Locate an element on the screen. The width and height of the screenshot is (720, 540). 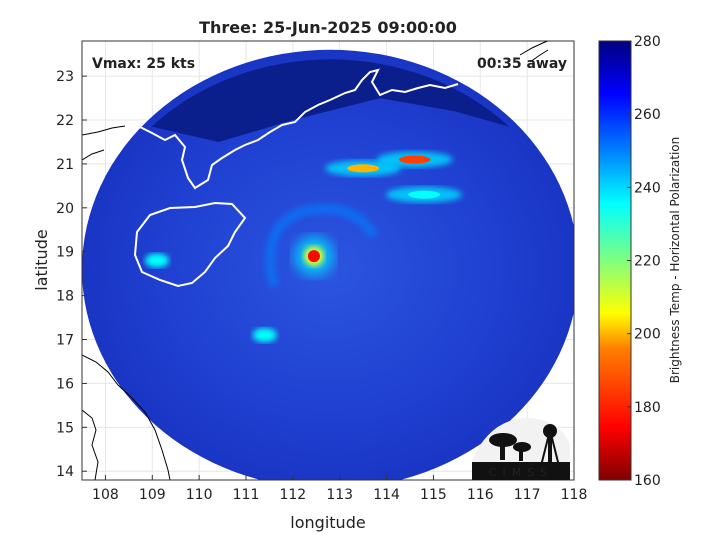
x-tick-label: 109 is located at coordinates (152, 495).